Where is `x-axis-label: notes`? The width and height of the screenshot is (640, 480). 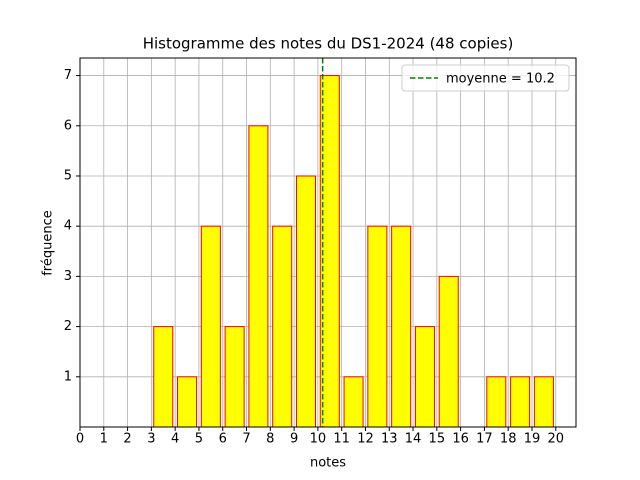
x-axis-label: notes is located at coordinates (328, 463).